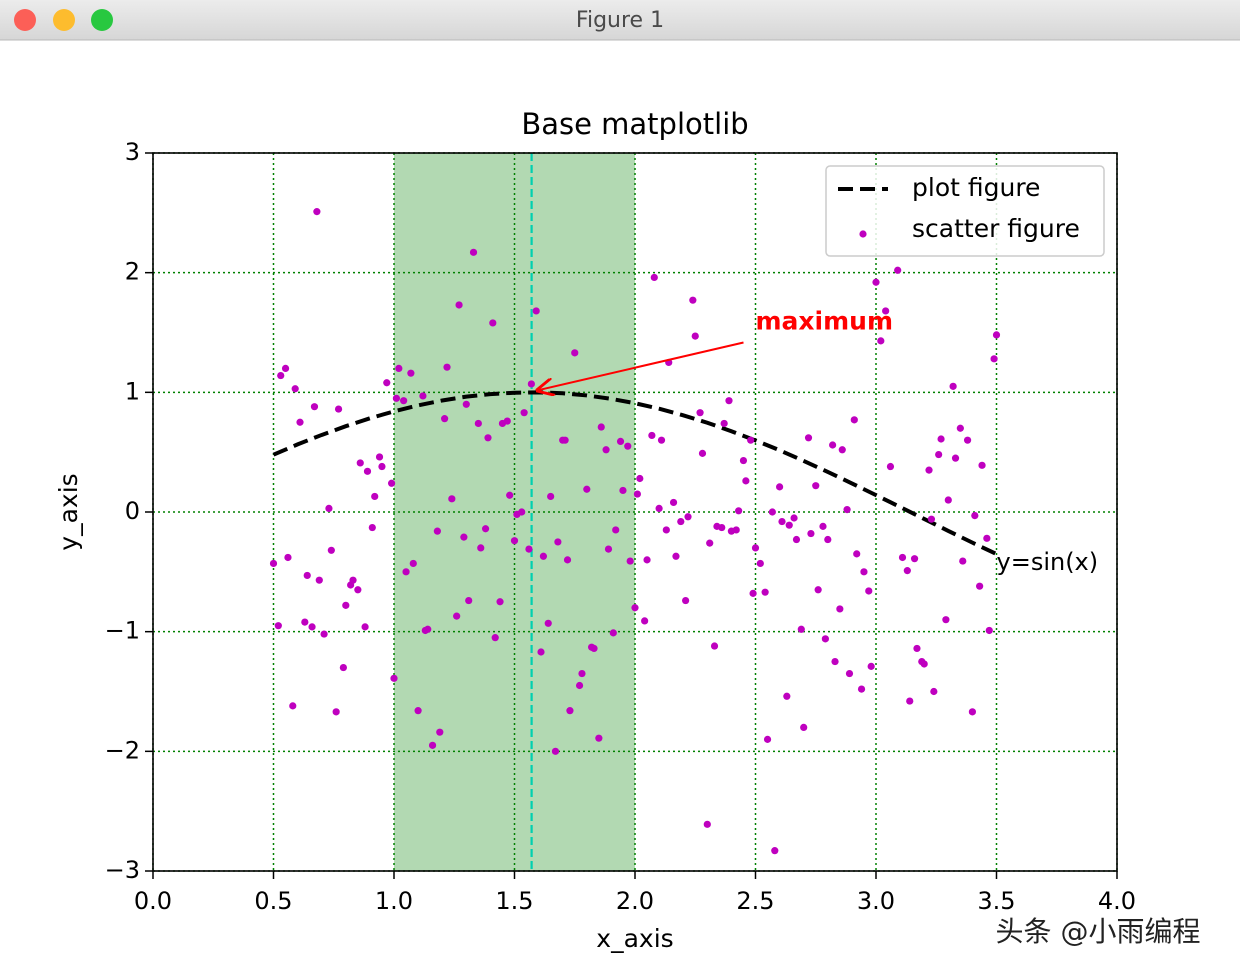 This screenshot has height=976, width=1240. Describe the element at coordinates (1098, 931) in the screenshot. I see `watermark: 头条 @小雨编程` at that location.